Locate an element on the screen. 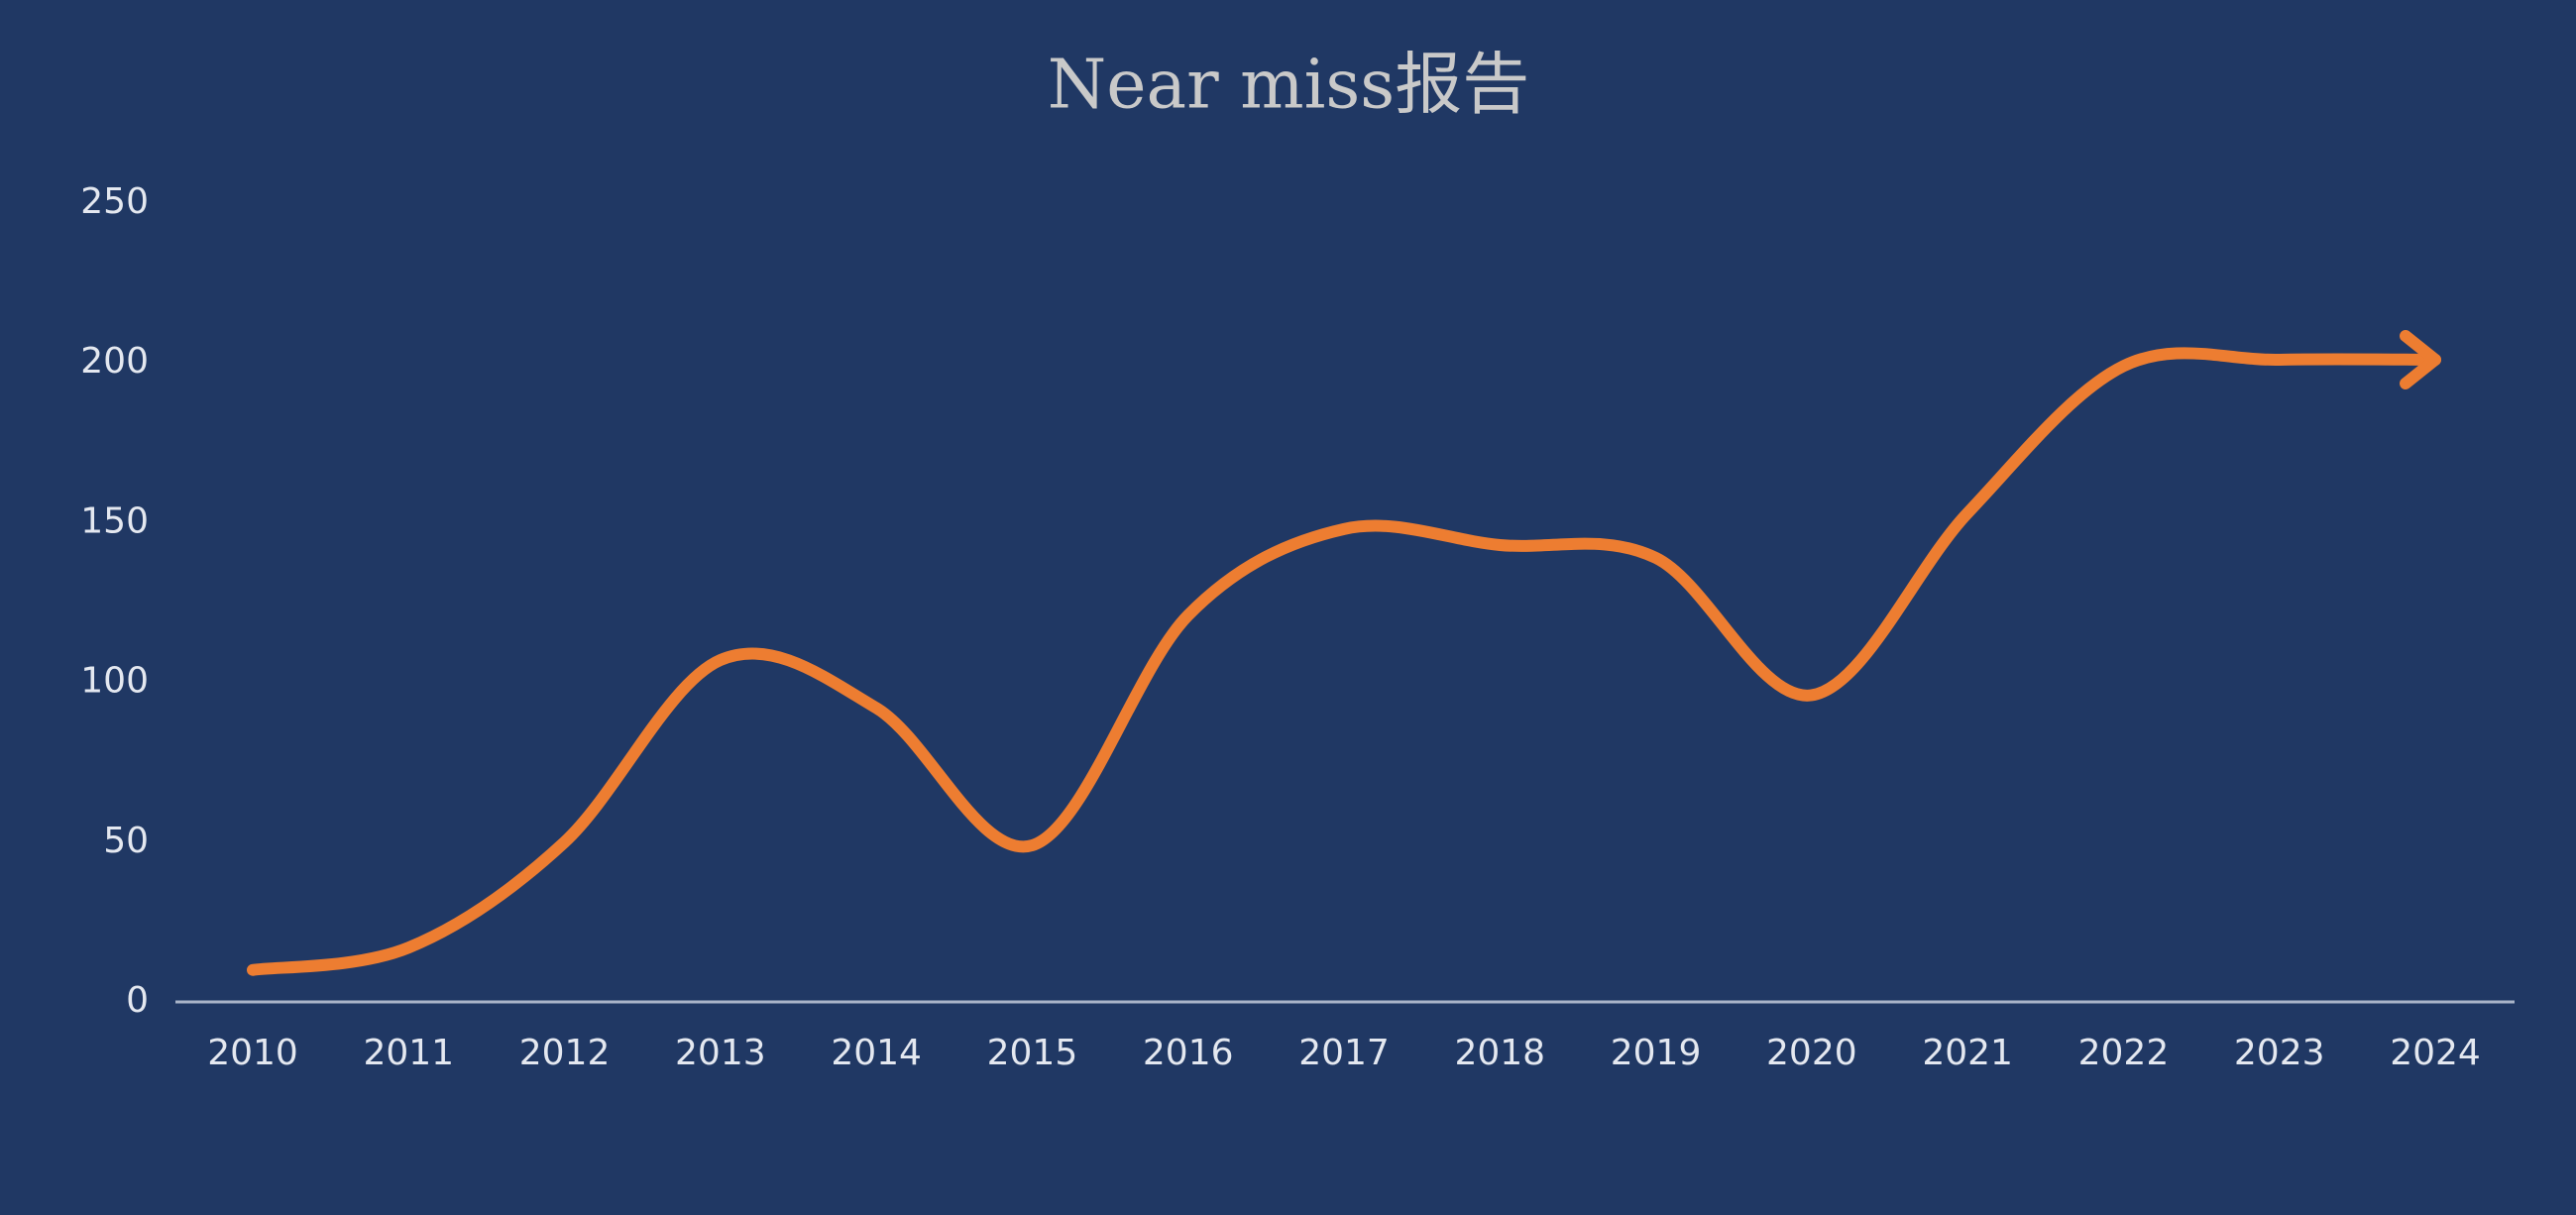 The width and height of the screenshot is (2576, 1215). y-tick-label: 200 is located at coordinates (114, 361).